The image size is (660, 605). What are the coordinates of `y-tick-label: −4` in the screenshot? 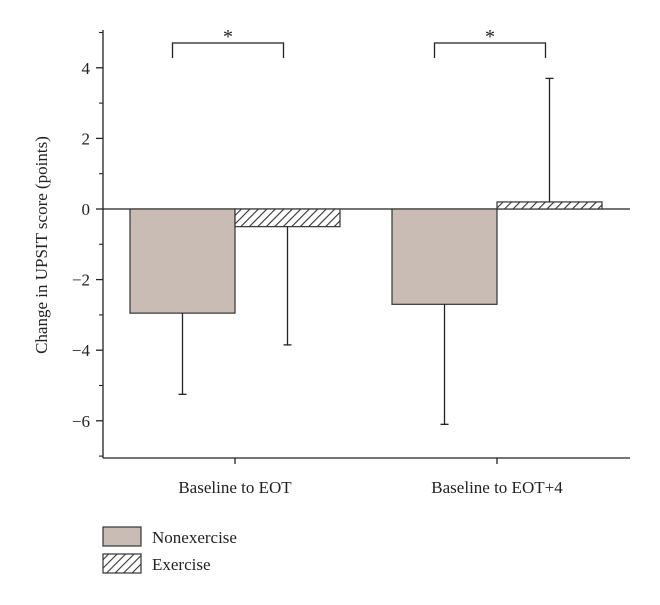 It's located at (81, 350).